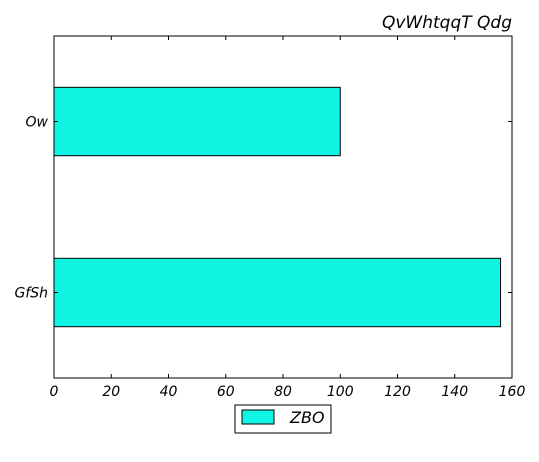 This screenshot has width=539, height=462. What do you see at coordinates (54, 392) in the screenshot?
I see `x-tick-label: 0` at bounding box center [54, 392].